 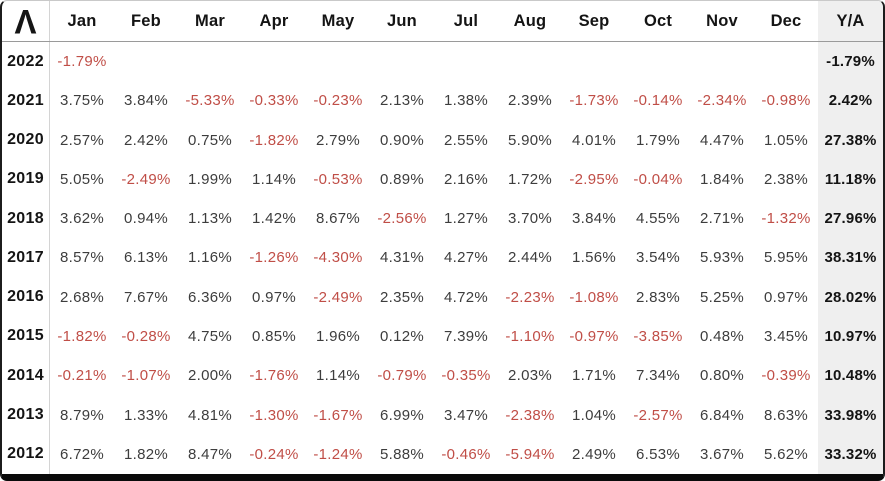 What do you see at coordinates (466, 179) in the screenshot?
I see `value-cell: 2.16%` at bounding box center [466, 179].